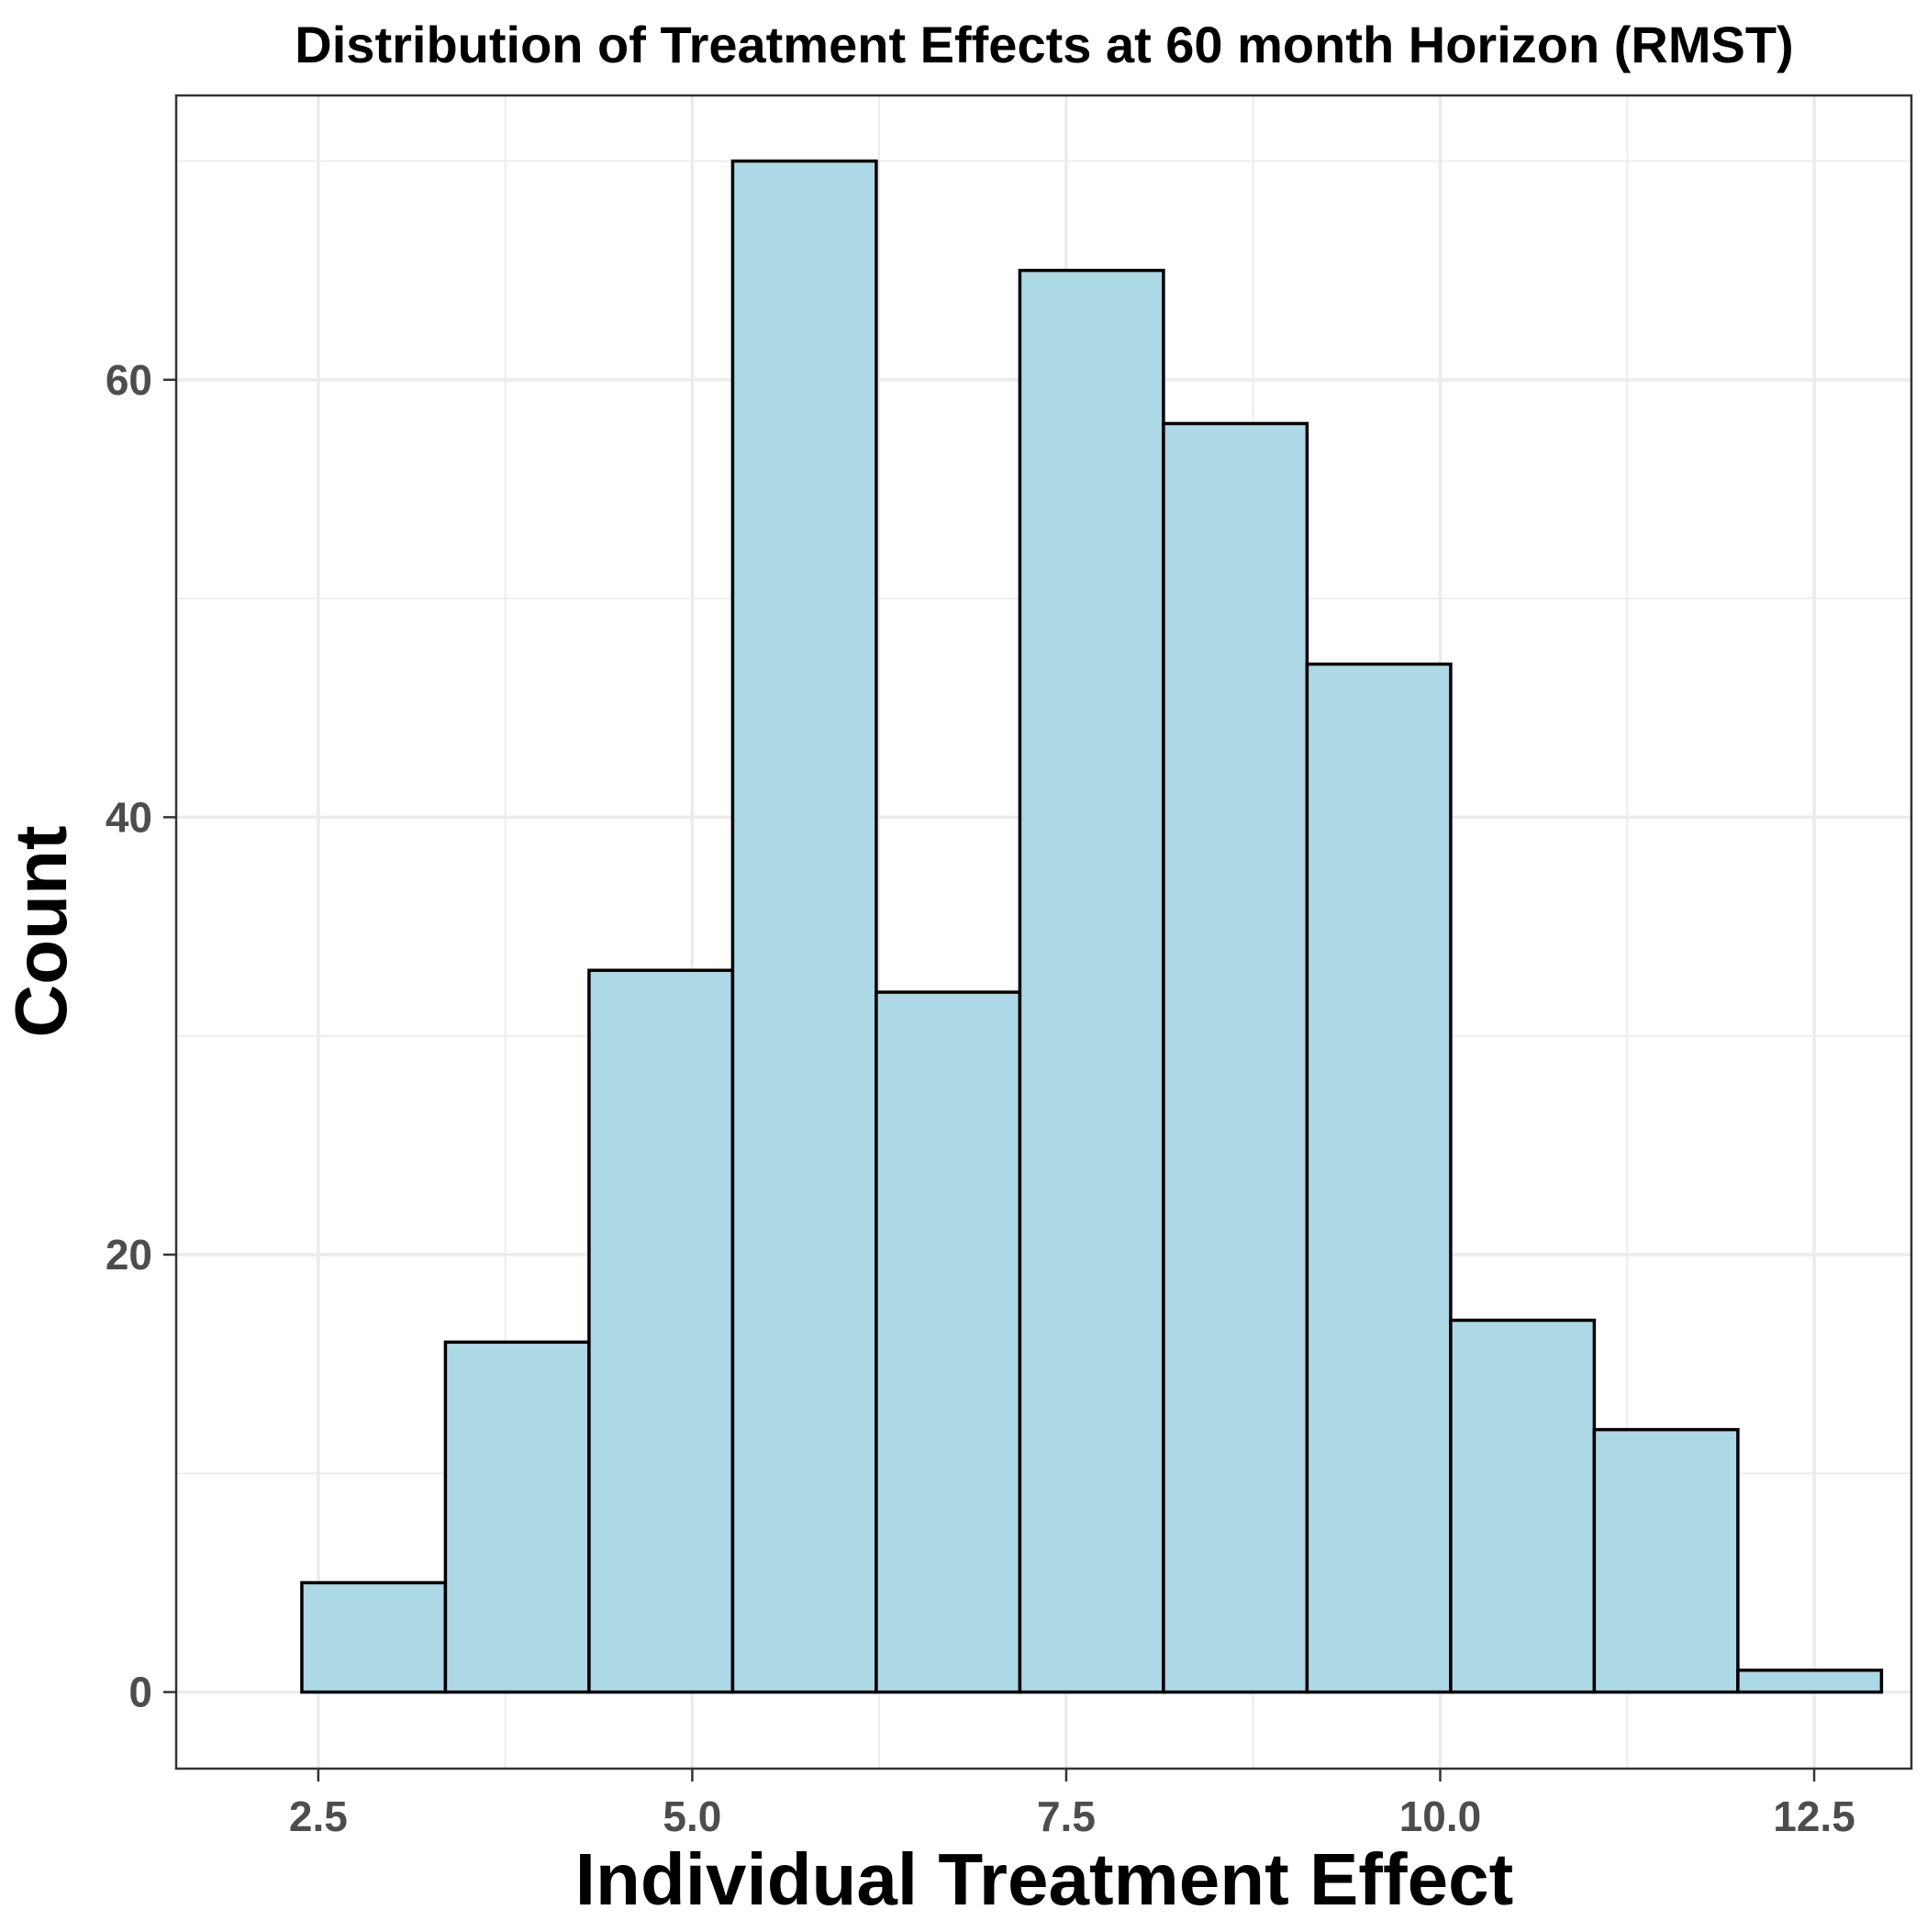 The height and width of the screenshot is (1932, 1927). Describe the element at coordinates (41, 931) in the screenshot. I see `y-axis-title: Count` at that location.